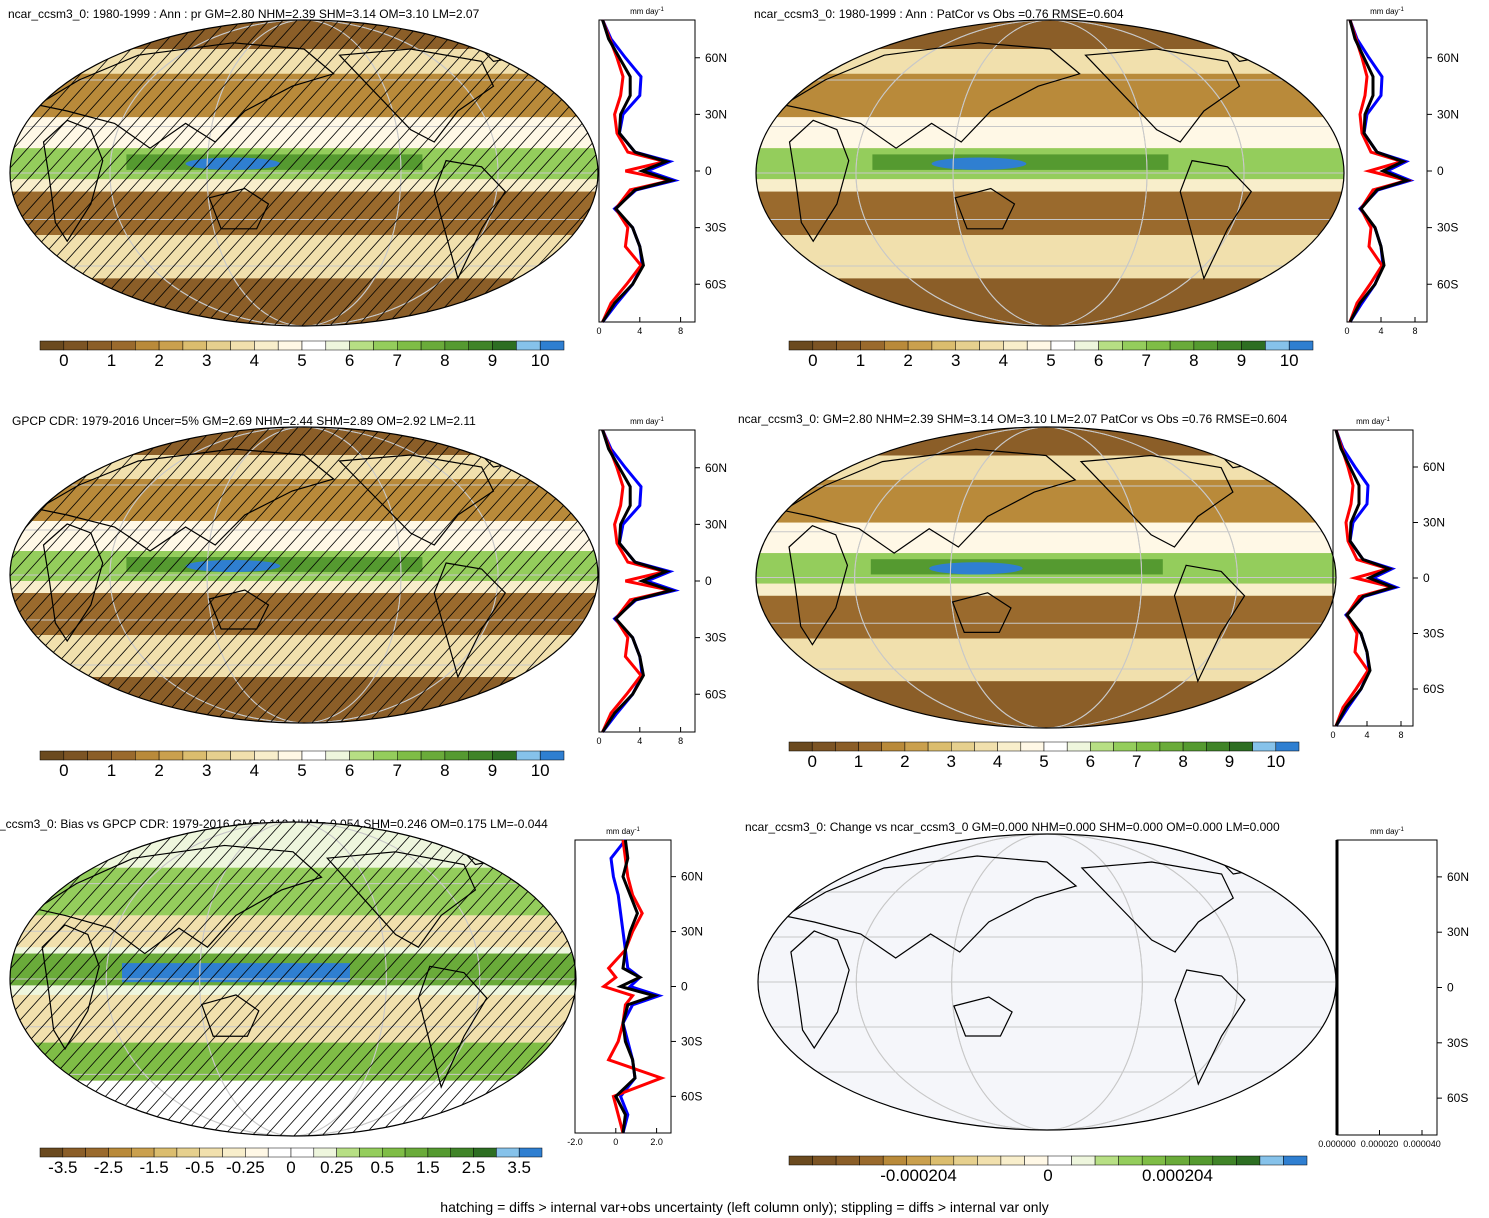 This screenshot has width=1489, height=1218. I want to click on colorbar-2: 0 1 2 3 4 5 6 7 8 9 10, so click(1051, 360).